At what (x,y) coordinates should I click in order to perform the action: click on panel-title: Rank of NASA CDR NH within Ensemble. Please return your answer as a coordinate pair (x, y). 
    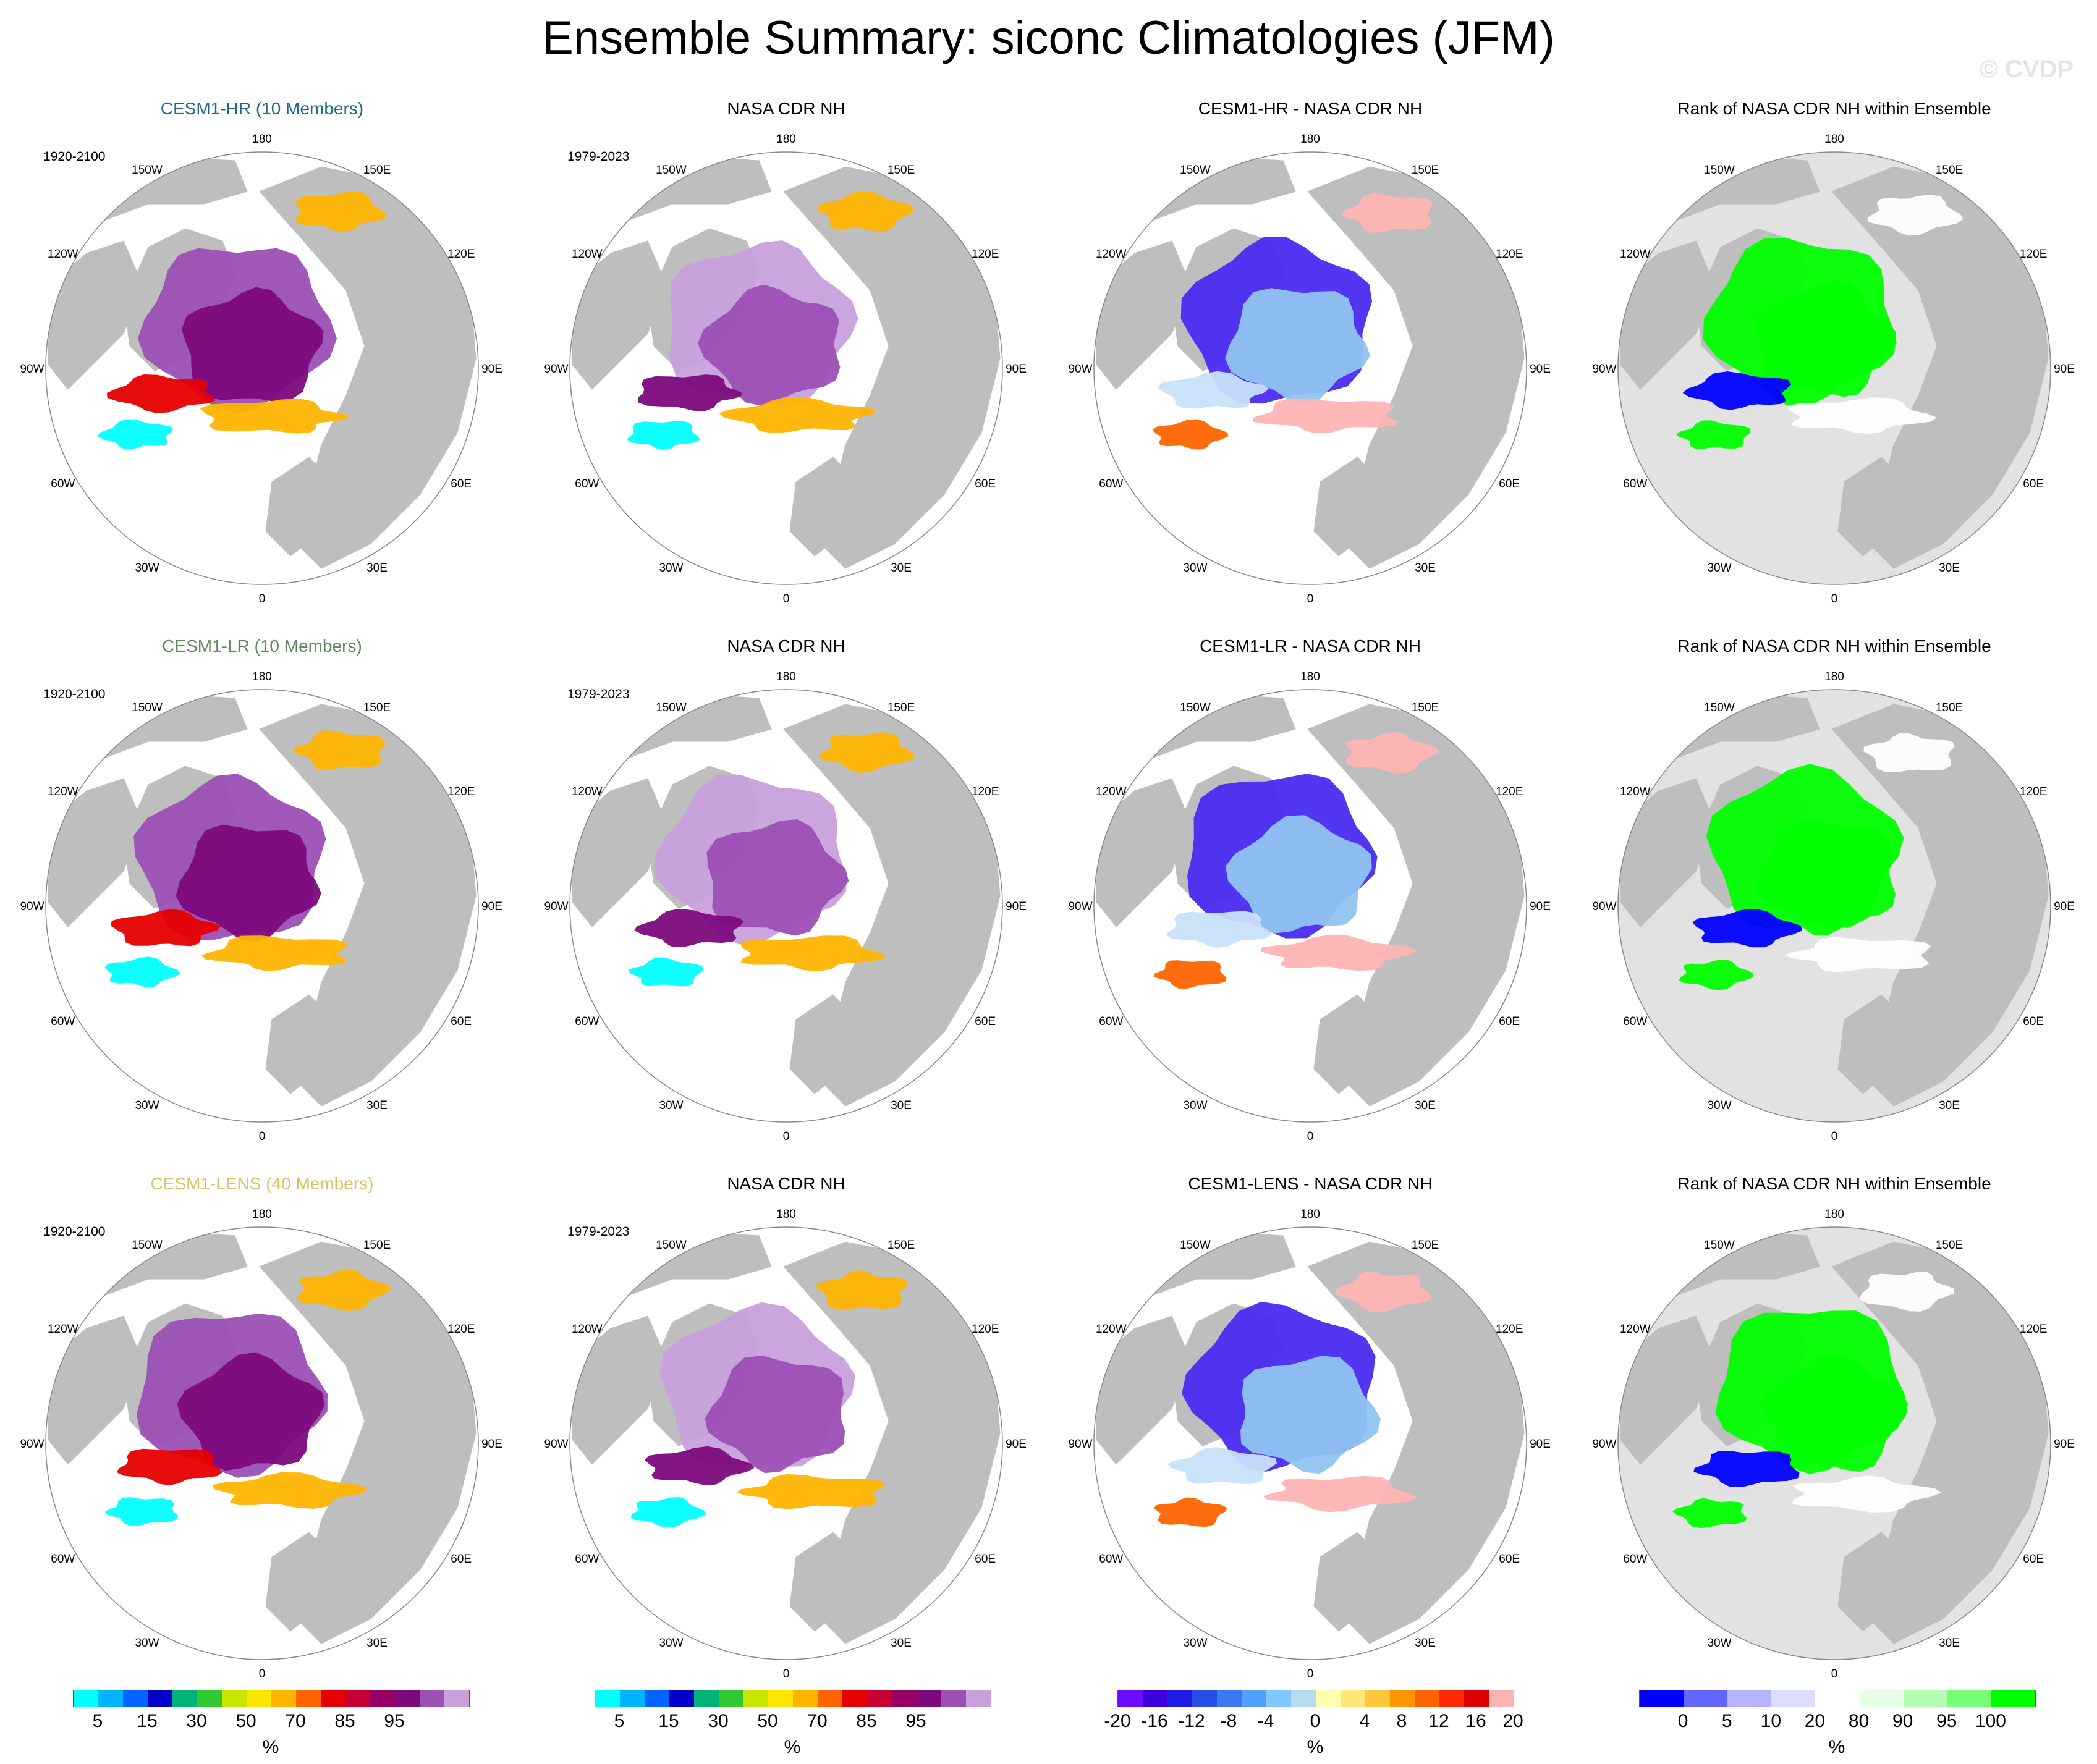
    Looking at the image, I should click on (1834, 646).